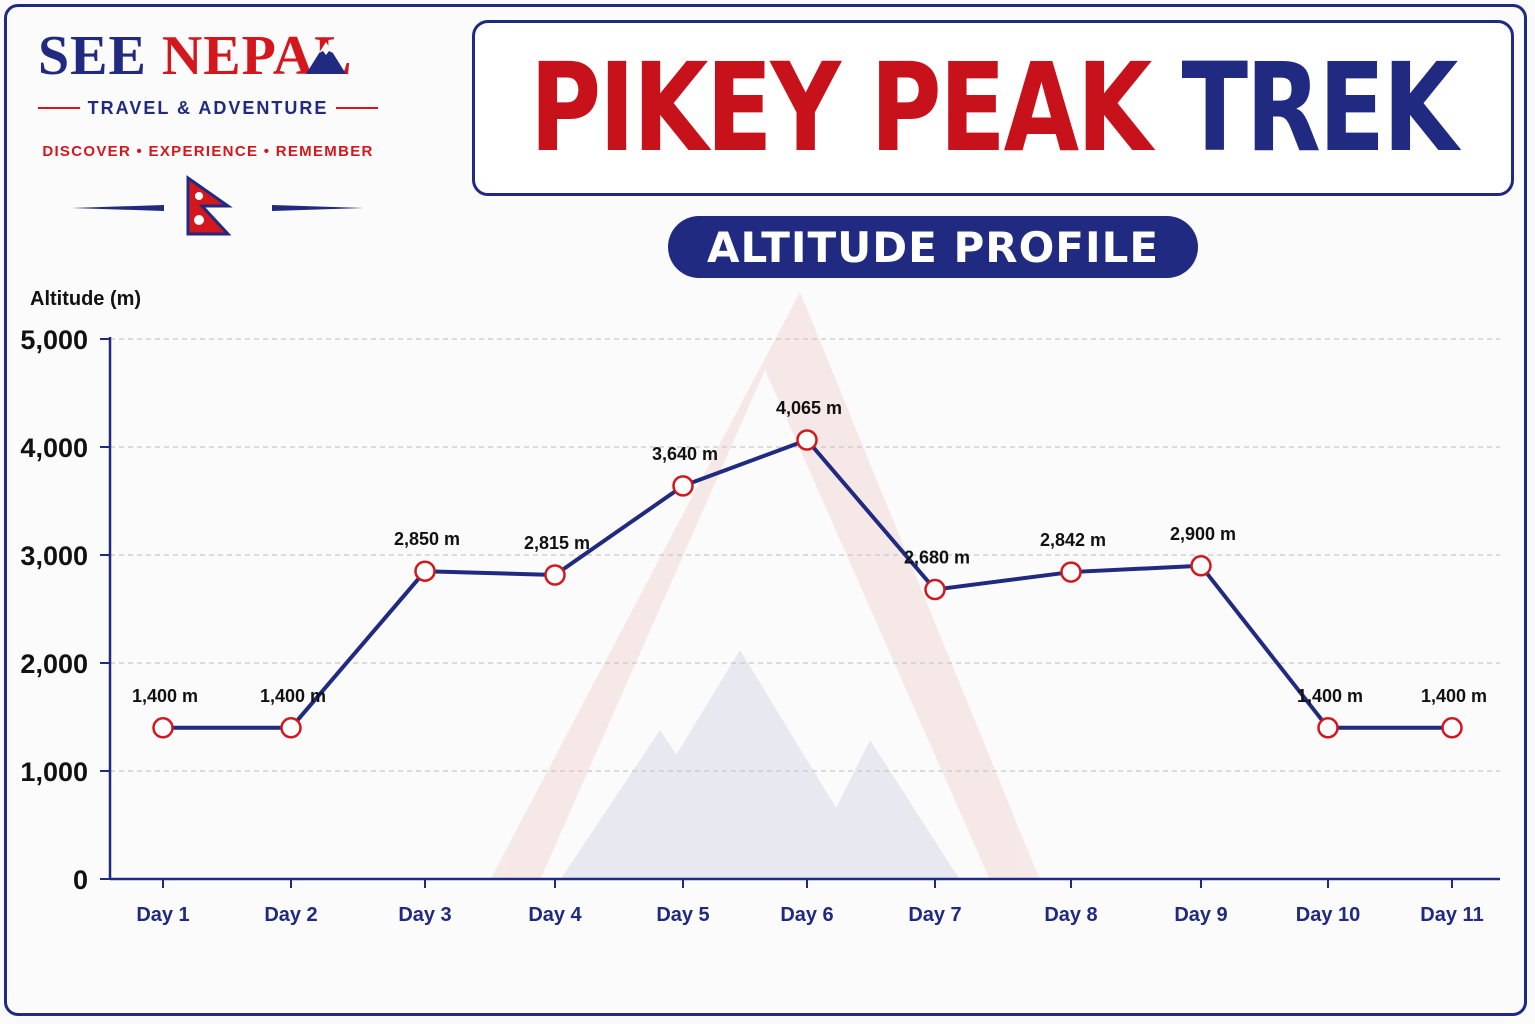  Describe the element at coordinates (208, 108) in the screenshot. I see `brand-tagline: TRAVEL & ADVENTURE` at that location.